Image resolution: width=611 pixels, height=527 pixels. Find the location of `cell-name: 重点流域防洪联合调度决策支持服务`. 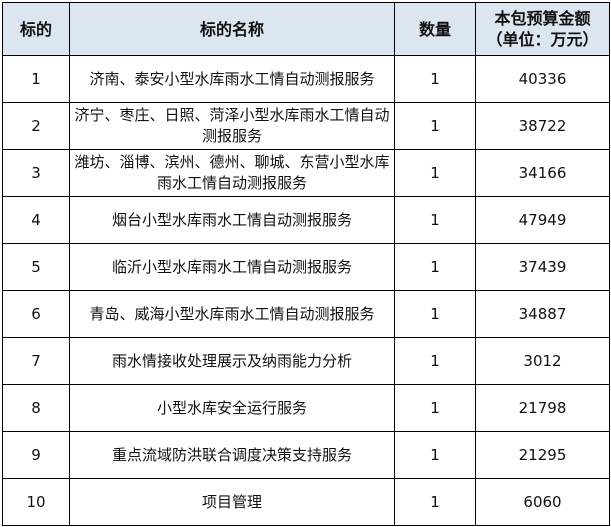

cell-name: 重点流域防洪联合调度决策支持服务 is located at coordinates (232, 455).